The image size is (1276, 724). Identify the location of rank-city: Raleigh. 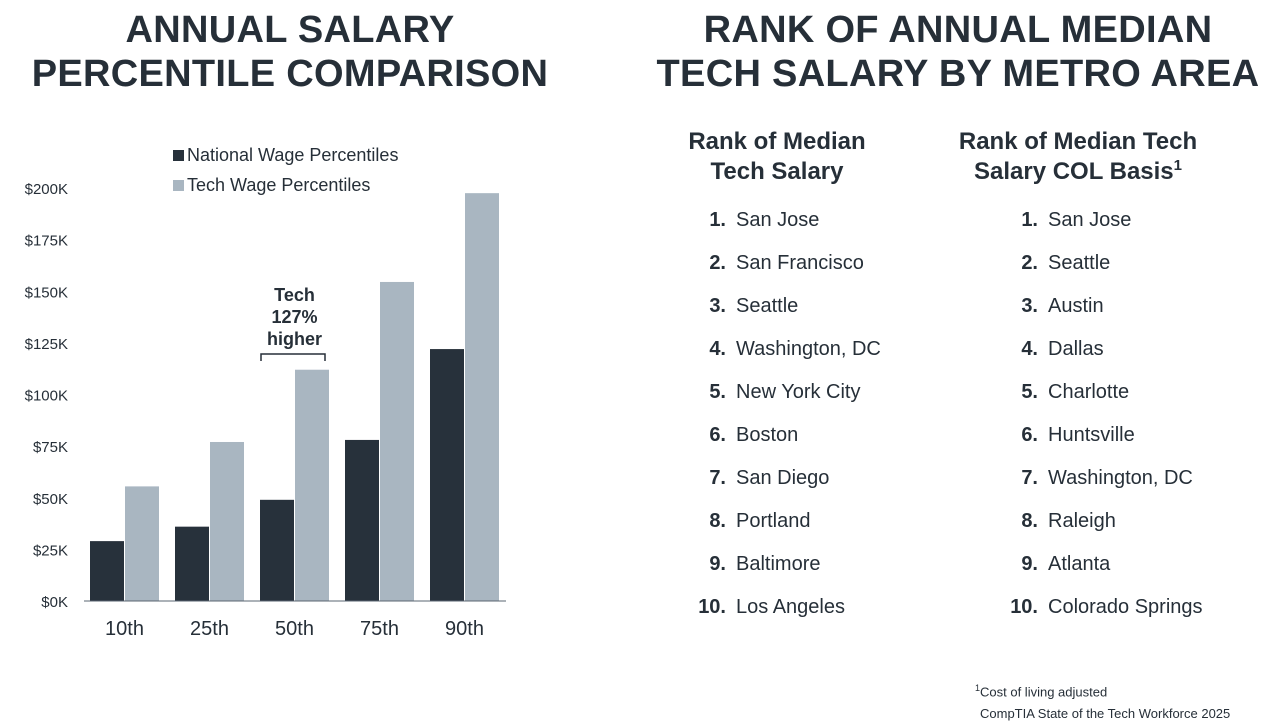
(1082, 521).